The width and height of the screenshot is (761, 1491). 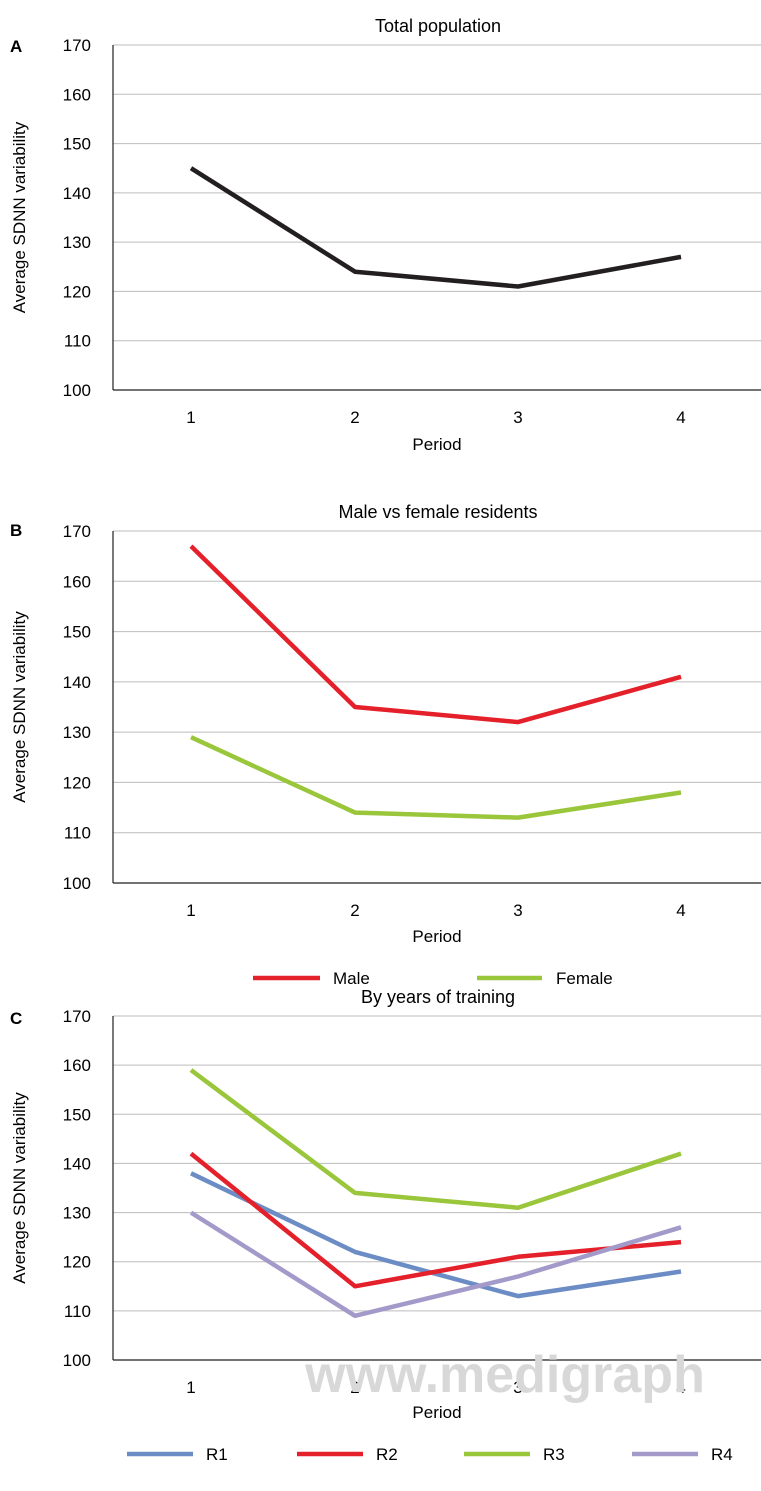 What do you see at coordinates (554, 1454) in the screenshot?
I see `legend-label: R3` at bounding box center [554, 1454].